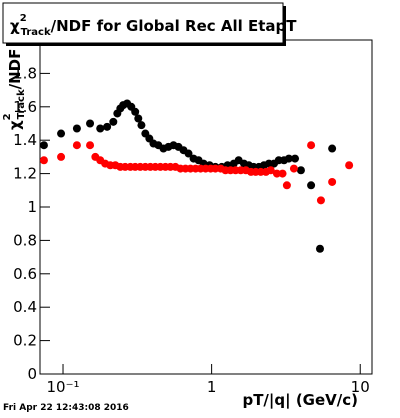  What do you see at coordinates (25, 73) in the screenshot?
I see `y-tick-label: 1.8` at bounding box center [25, 73].